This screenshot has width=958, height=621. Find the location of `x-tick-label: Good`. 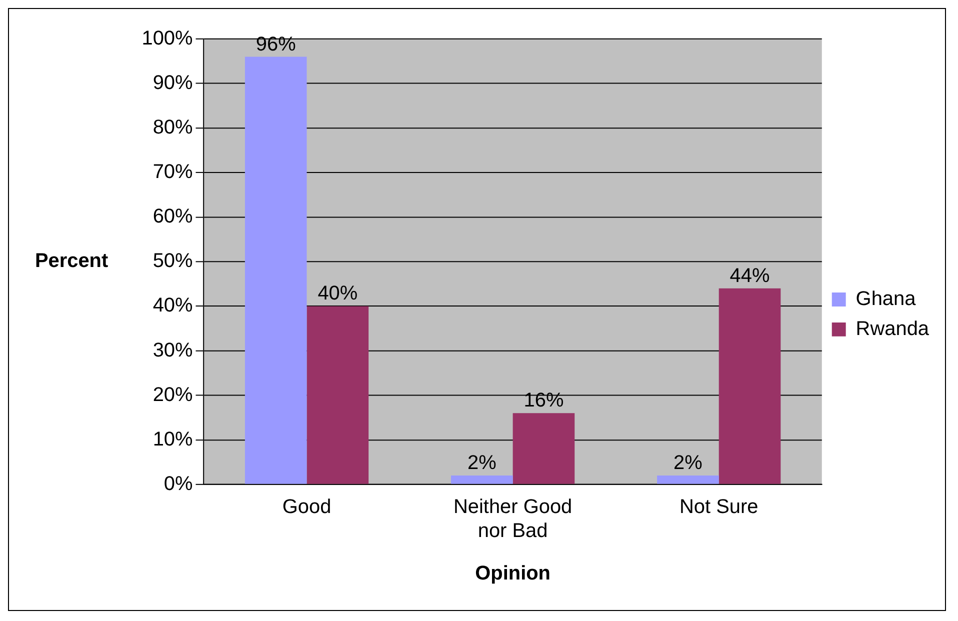

x-tick-label: Good is located at coordinates (307, 507).